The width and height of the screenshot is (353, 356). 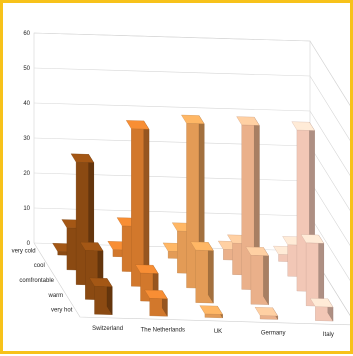 I want to click on category-label: UK, so click(x=218, y=332).